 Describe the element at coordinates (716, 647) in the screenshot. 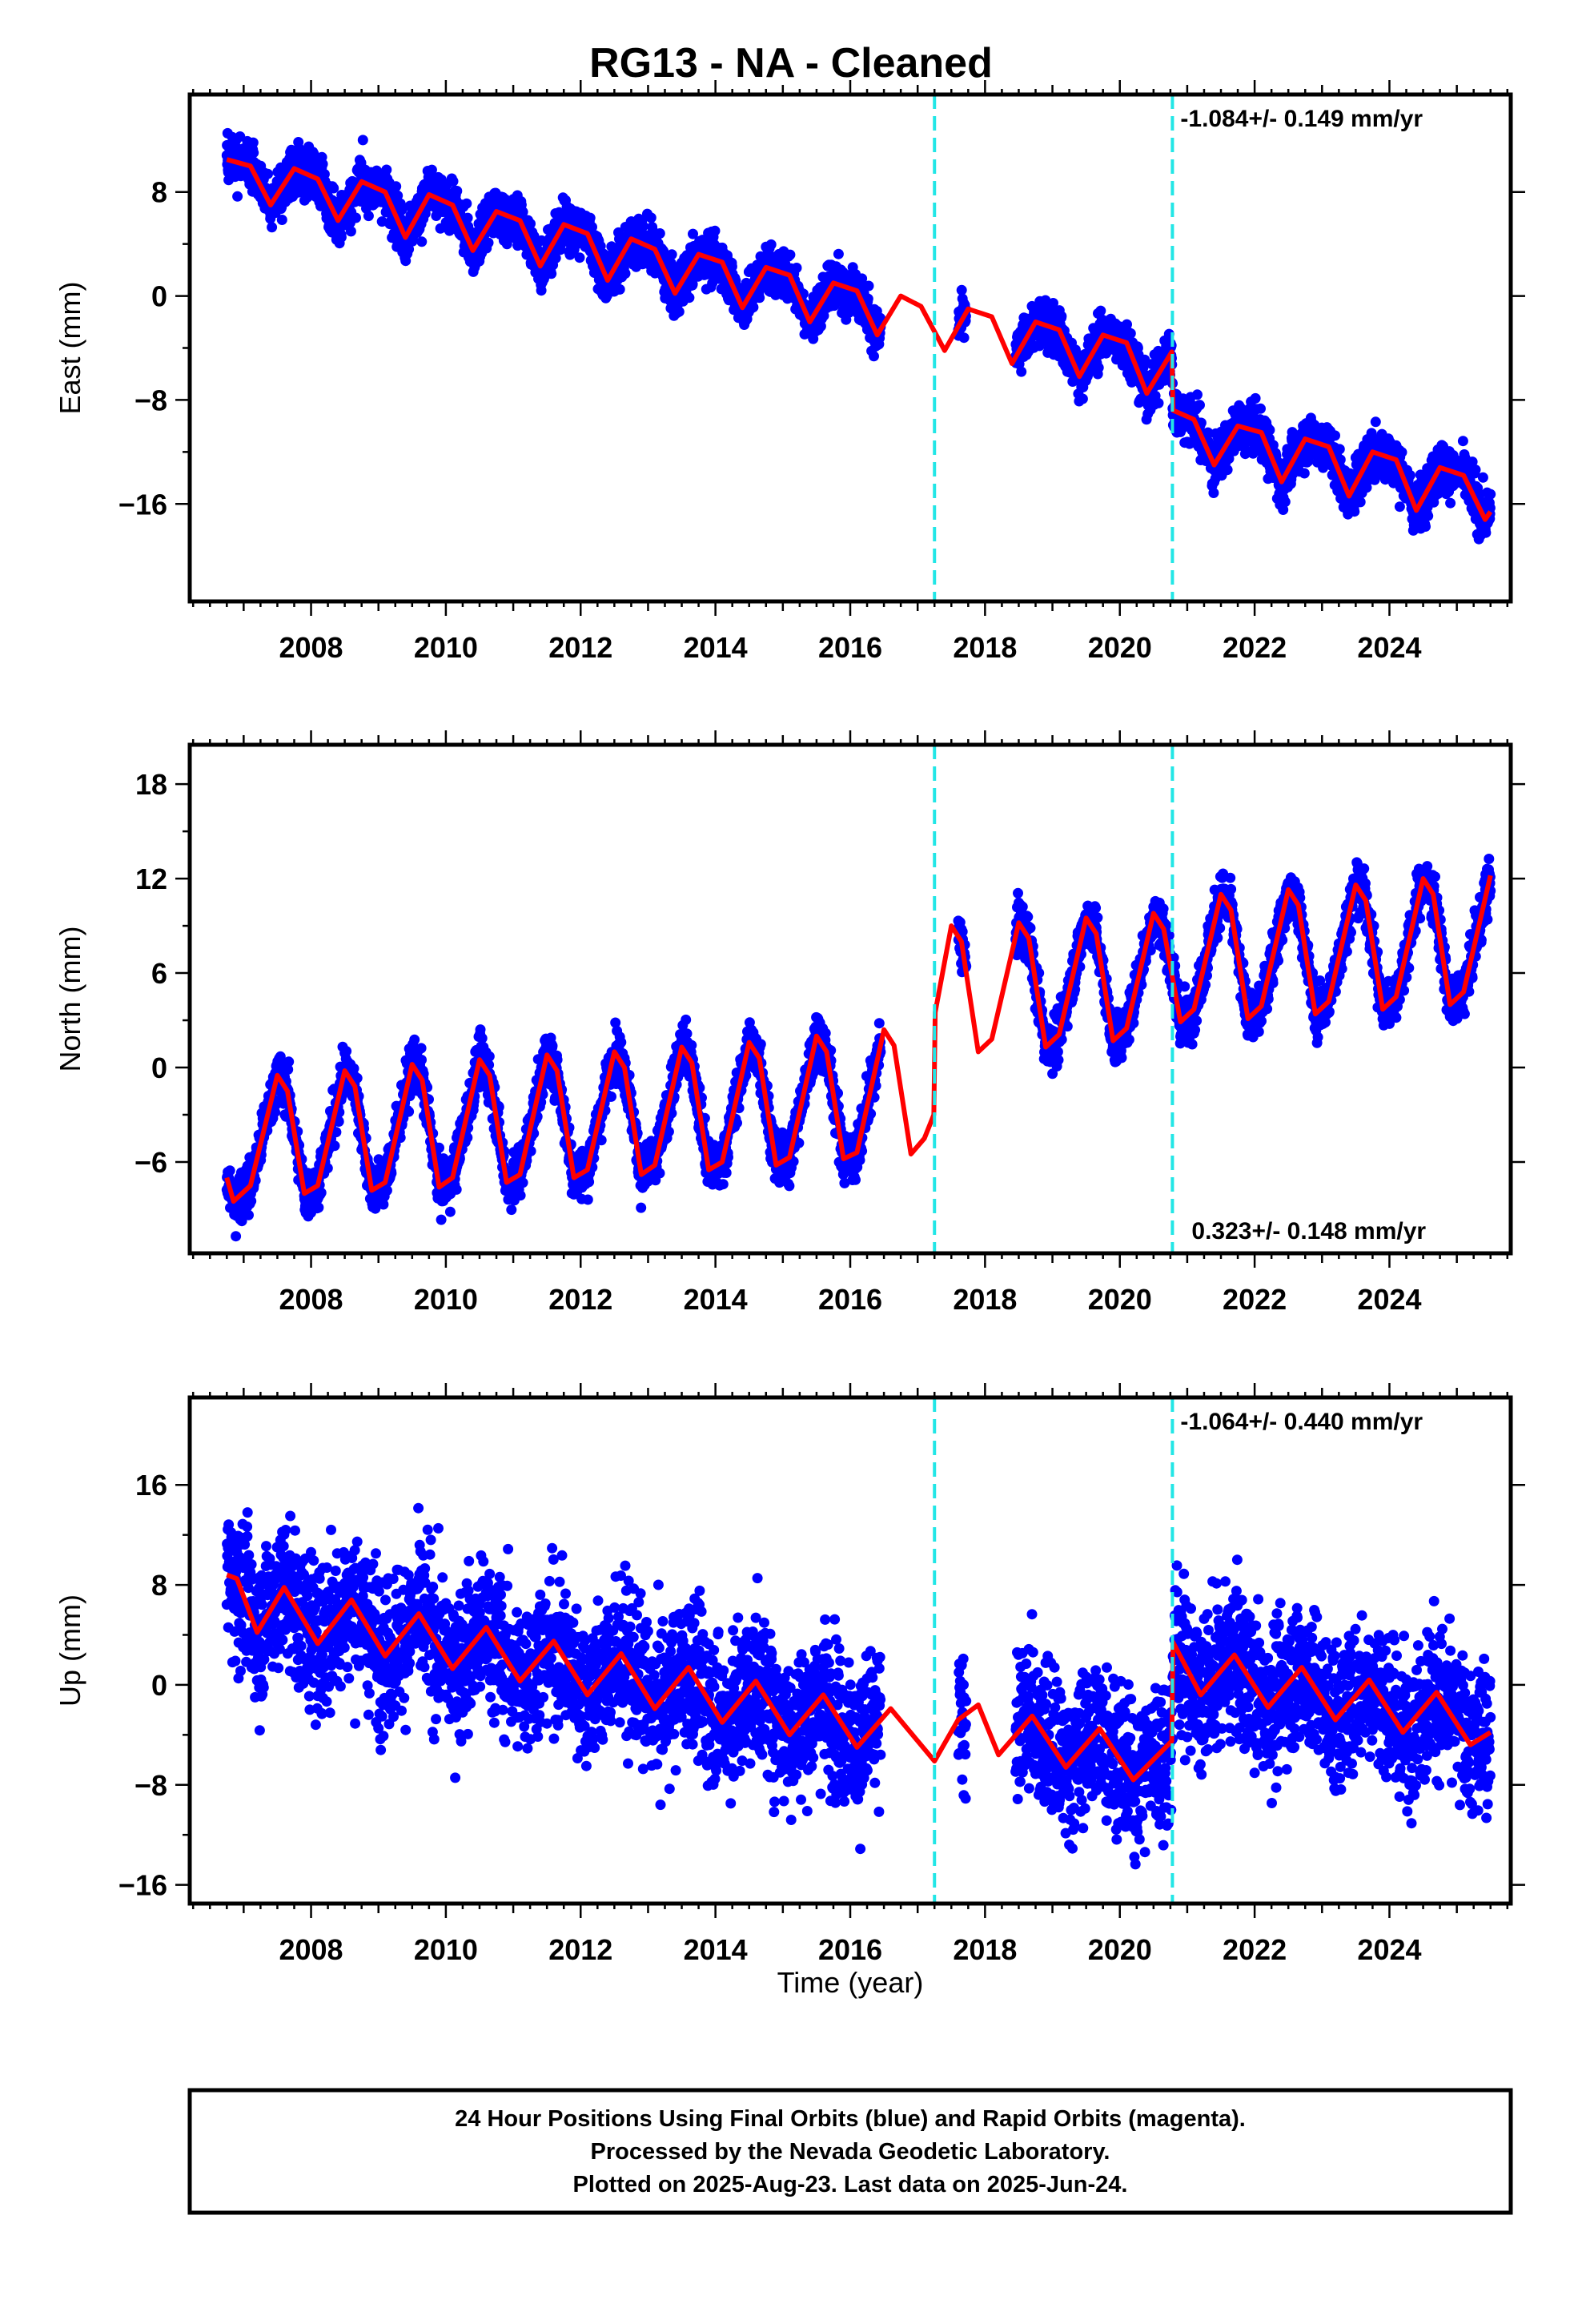

I see `x-tick-label: 2014` at that location.